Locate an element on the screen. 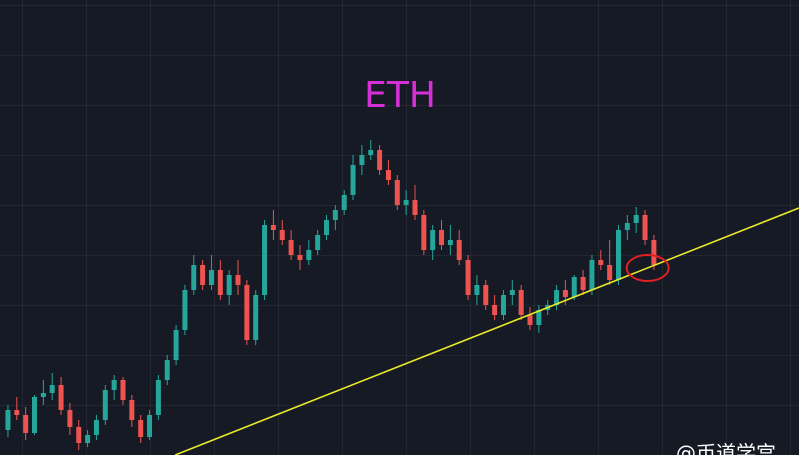 The height and width of the screenshot is (455, 799). watermark: @币道学宫 is located at coordinates (726, 448).